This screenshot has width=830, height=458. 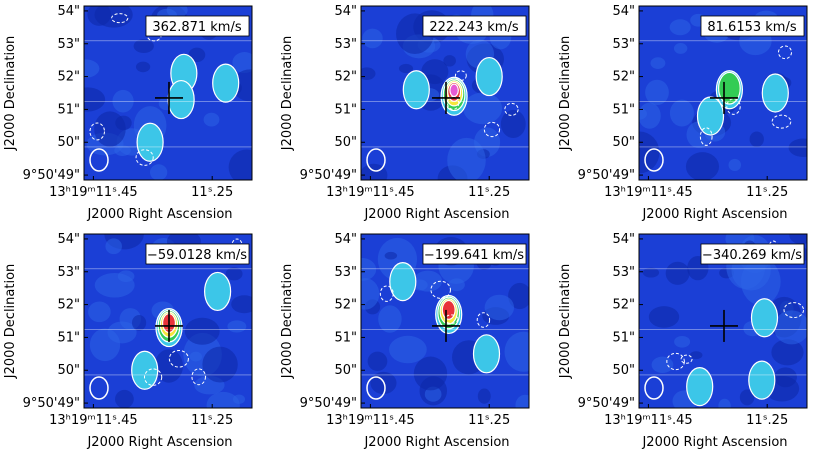 What do you see at coordinates (752, 255) in the screenshot?
I see `velocity-label: −340.269 km/s` at bounding box center [752, 255].